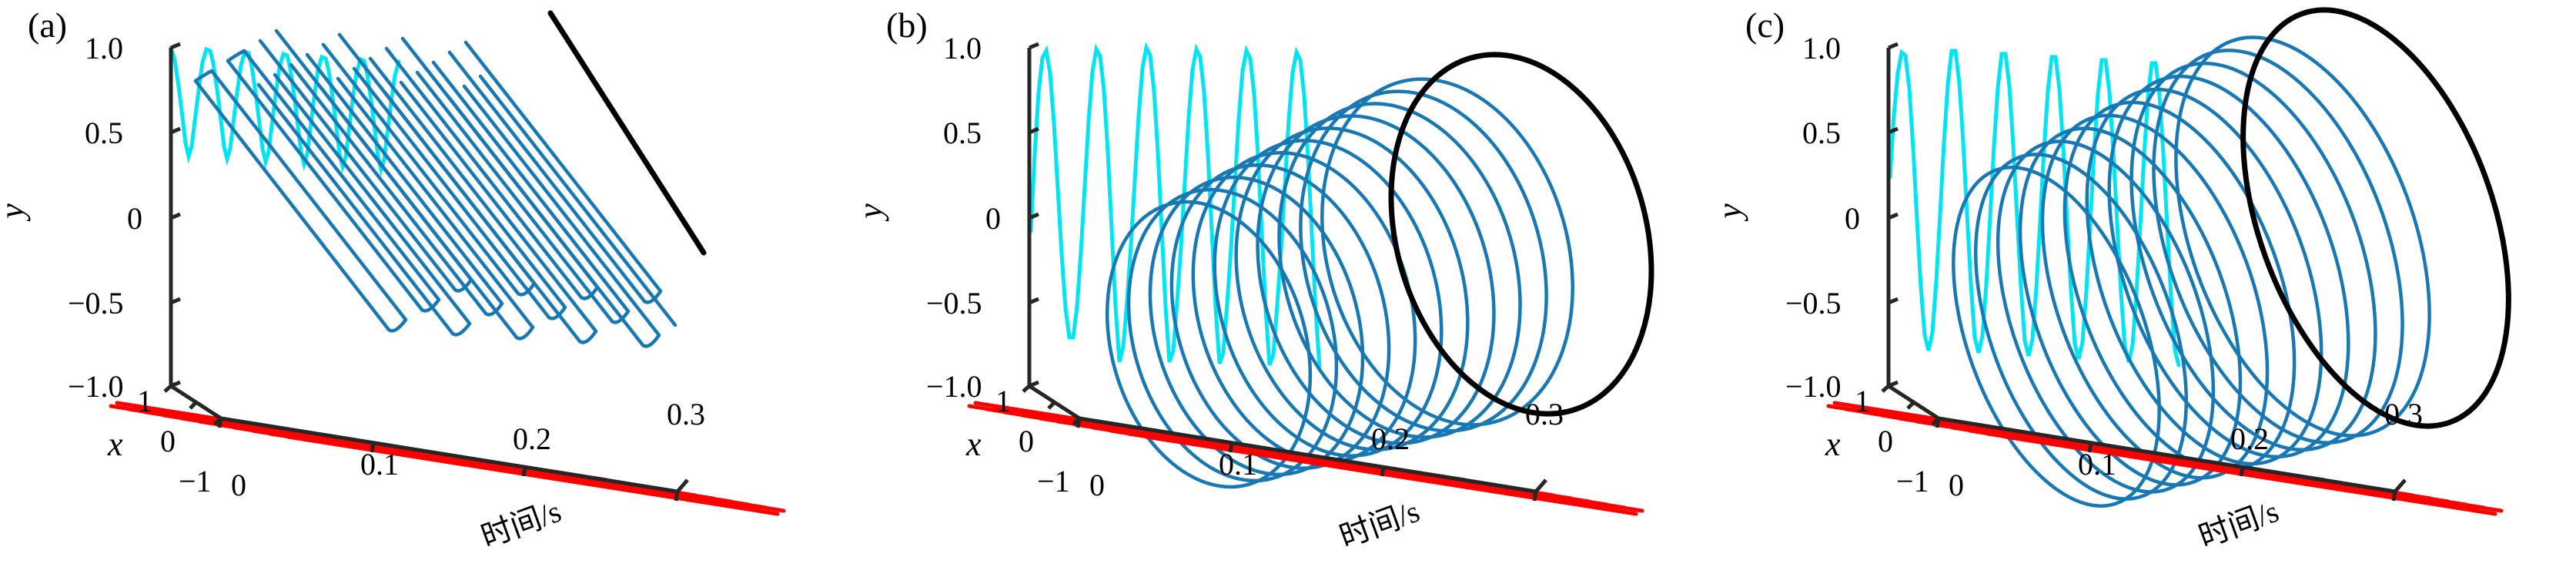  I want to click on panel-tag-b: (b), so click(907, 25).